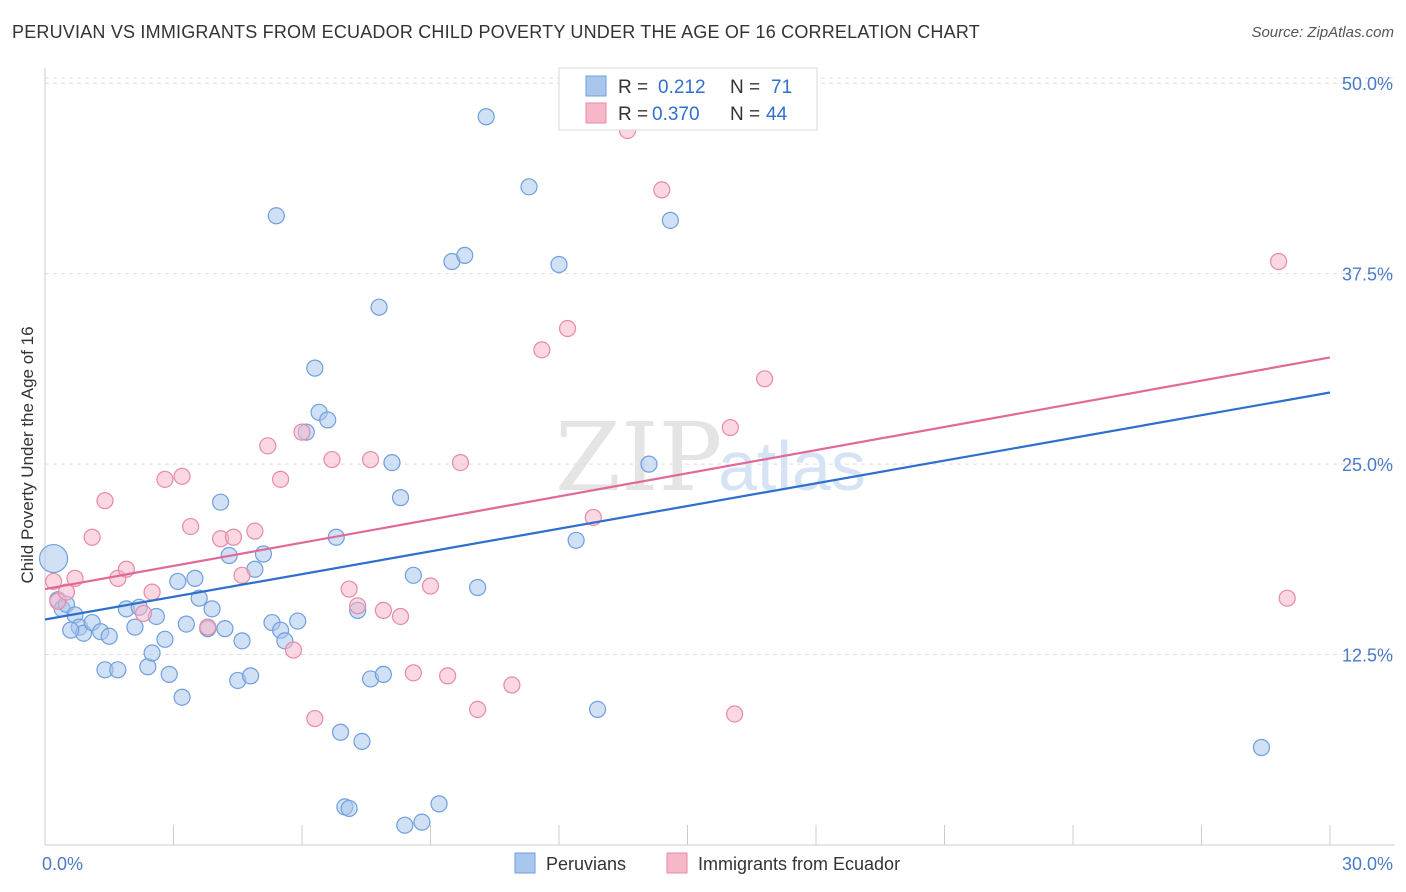  What do you see at coordinates (676, 114) in the screenshot?
I see `legend-r-value-2: 0.370` at bounding box center [676, 114].